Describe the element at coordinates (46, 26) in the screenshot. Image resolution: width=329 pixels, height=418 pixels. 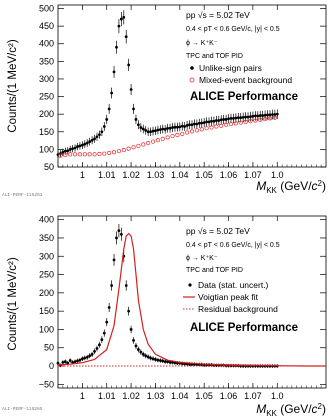
I see `top-y-tick-label: 450` at that location.